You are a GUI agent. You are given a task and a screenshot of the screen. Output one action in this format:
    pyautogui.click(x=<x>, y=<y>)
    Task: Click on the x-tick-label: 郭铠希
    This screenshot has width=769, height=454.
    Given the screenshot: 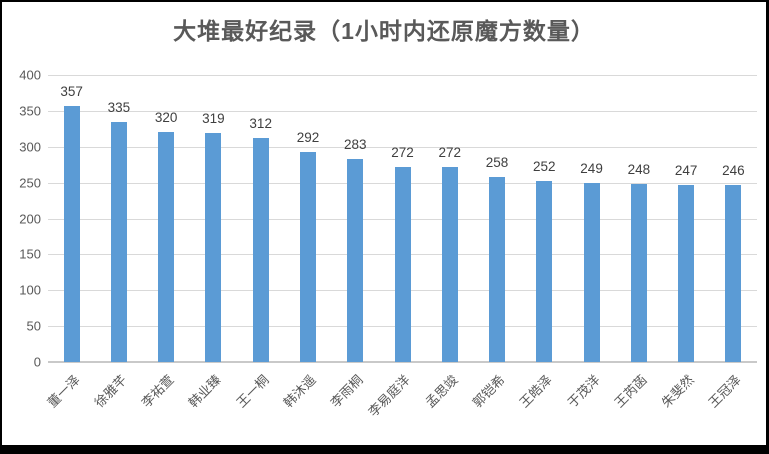 What is the action you would take?
    pyautogui.click(x=488, y=391)
    